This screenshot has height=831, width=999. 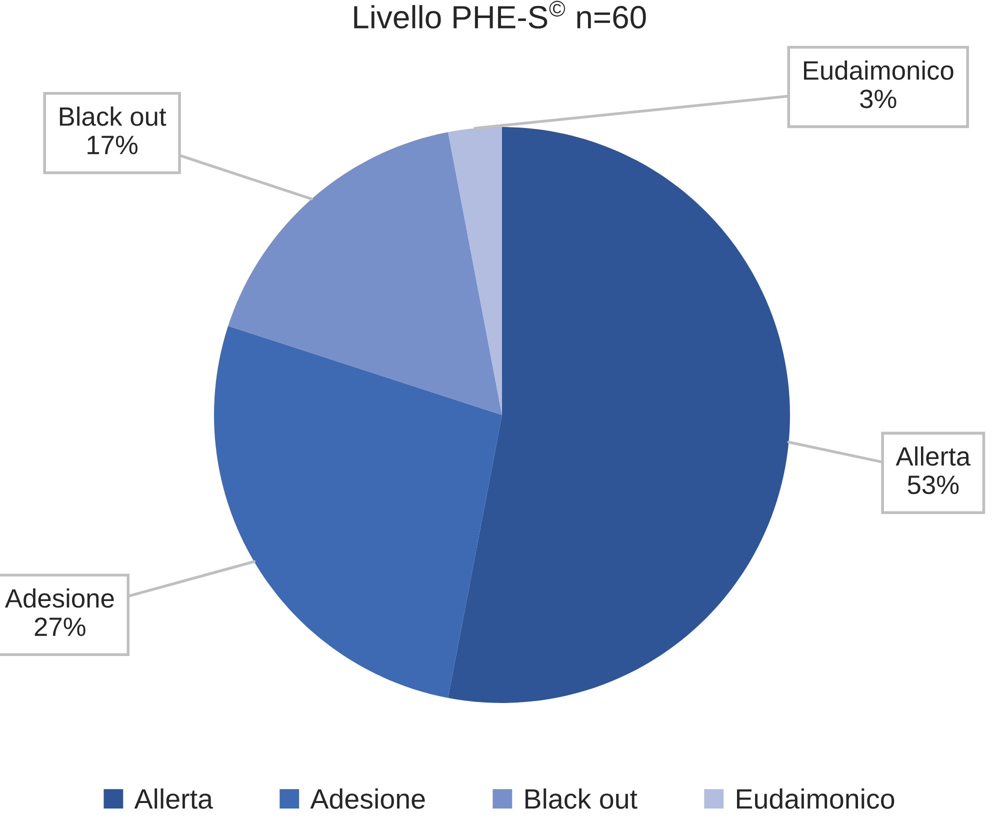 I want to click on data-label: 27%, so click(x=60, y=626).